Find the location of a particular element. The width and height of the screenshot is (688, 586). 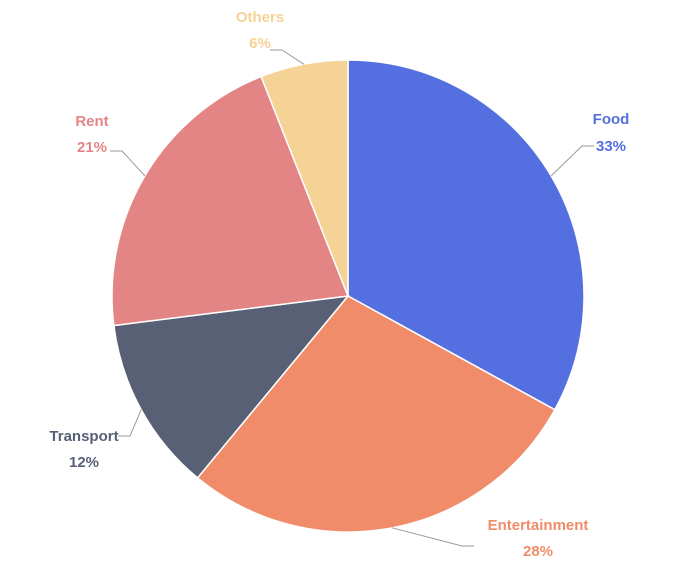

leader-line-transport is located at coordinates (130, 423).